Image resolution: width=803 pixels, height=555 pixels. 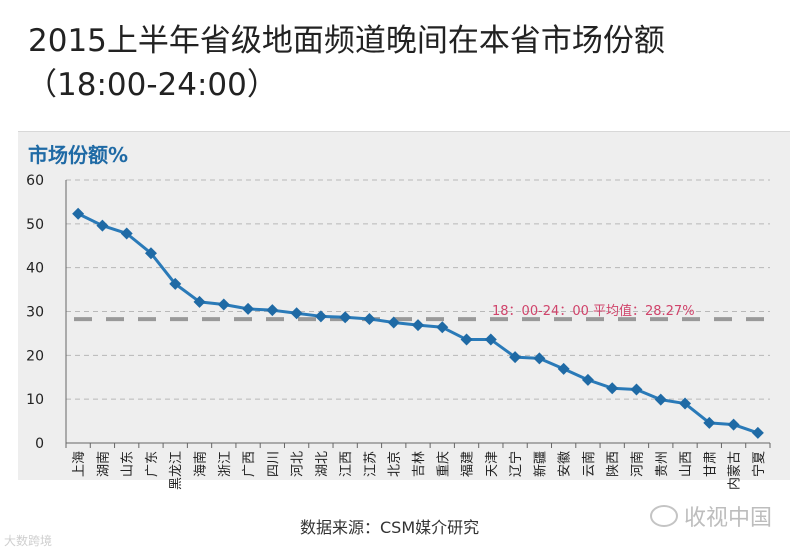 What do you see at coordinates (419, 464) in the screenshot?
I see `x-tick-label: 吉林` at bounding box center [419, 464].